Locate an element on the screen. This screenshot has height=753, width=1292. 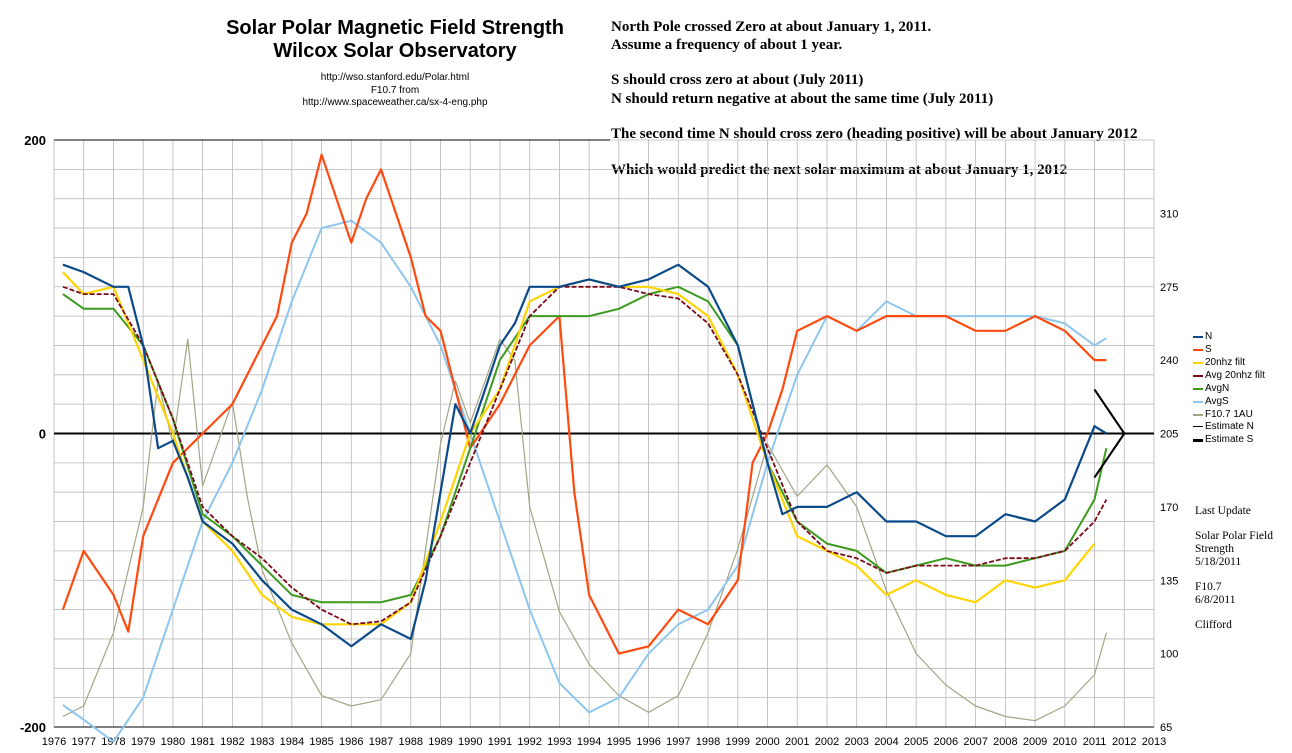
source-f107-label: F10.7 from is located at coordinates (395, 90).